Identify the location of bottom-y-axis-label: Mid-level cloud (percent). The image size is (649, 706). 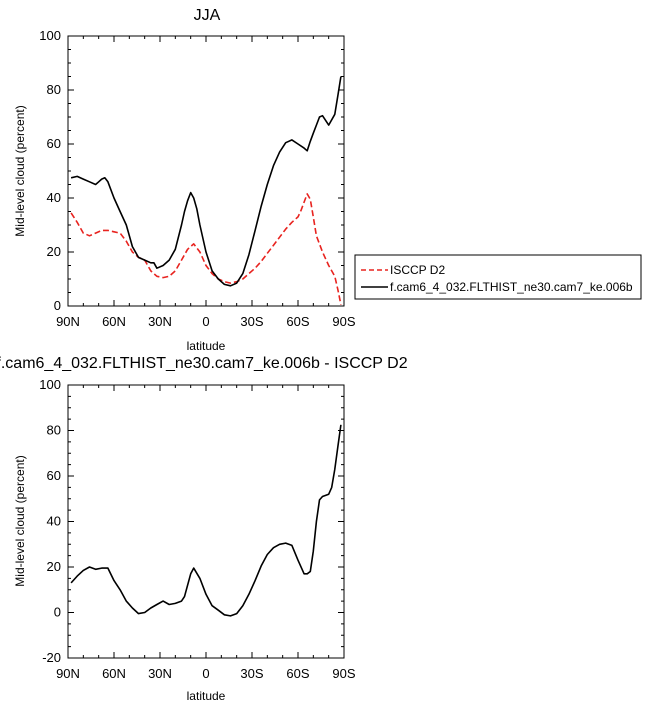
(20, 520).